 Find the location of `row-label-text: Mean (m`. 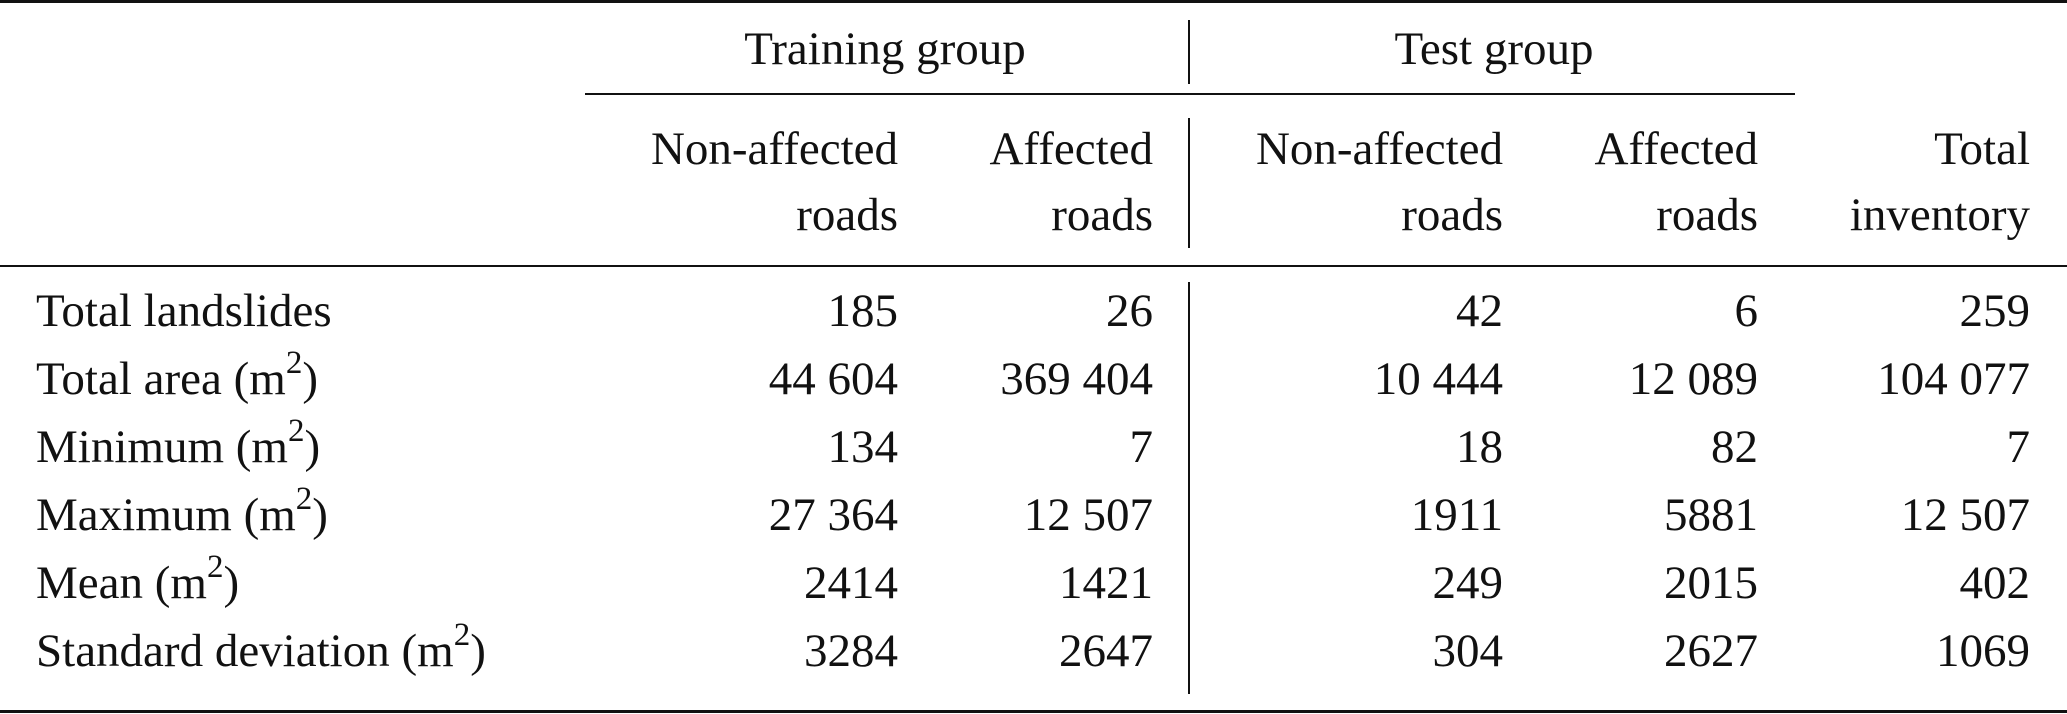

row-label-text: Mean (m is located at coordinates (121, 583).